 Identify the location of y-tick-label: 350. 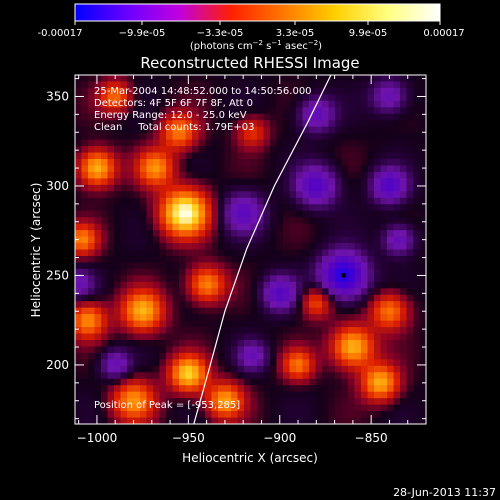
(57, 96).